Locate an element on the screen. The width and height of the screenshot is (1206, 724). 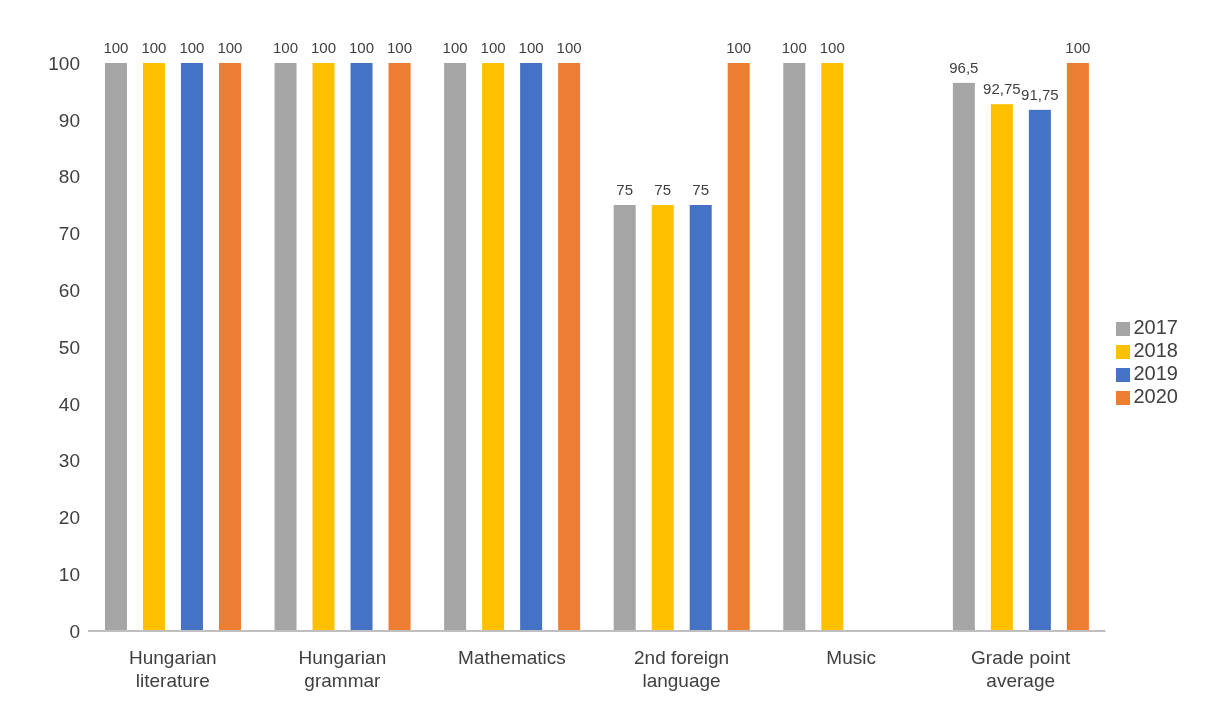
y-tick-label: 50 is located at coordinates (69, 347).